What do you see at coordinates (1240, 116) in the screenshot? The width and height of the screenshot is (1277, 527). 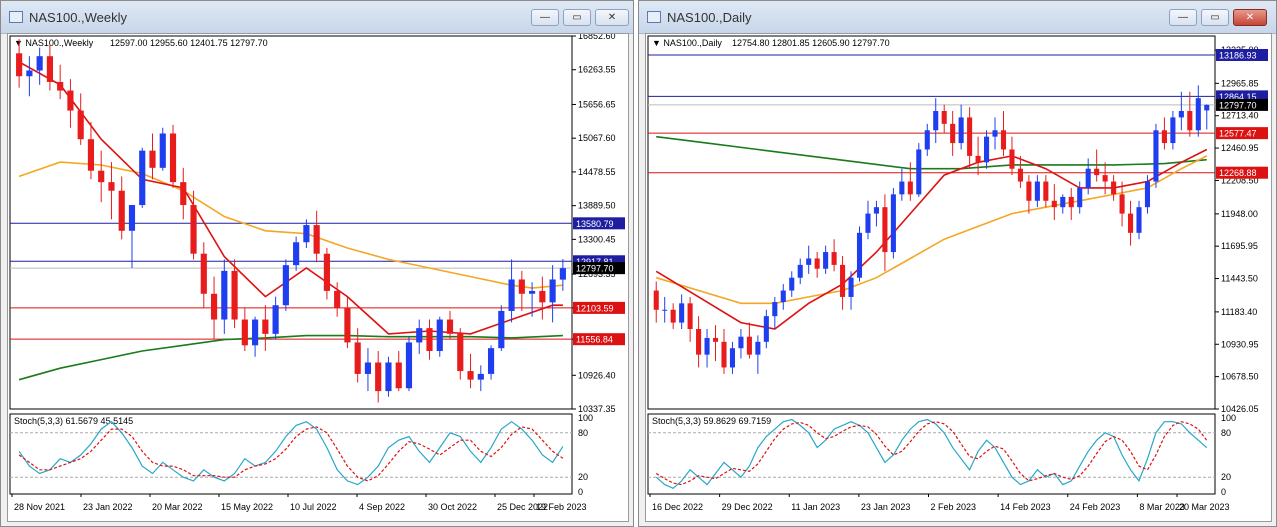 I see `y-tick-label: 12713.40` at bounding box center [1240, 116].